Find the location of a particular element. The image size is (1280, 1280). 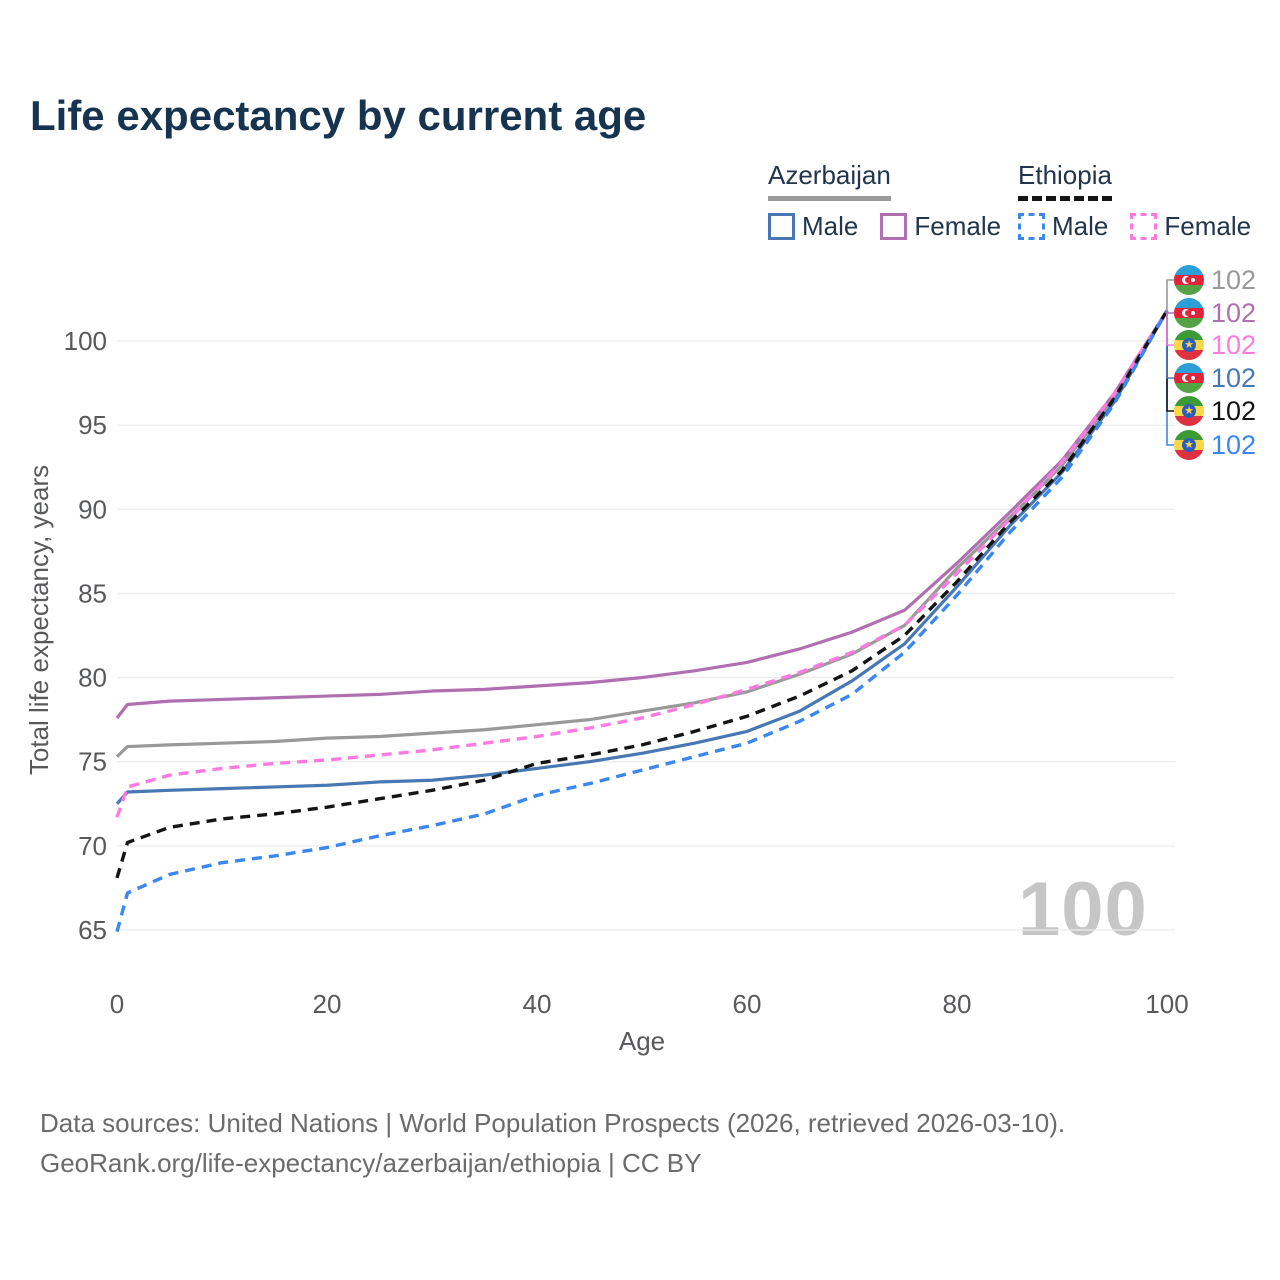

y-tick-label: 95 is located at coordinates (92, 425).